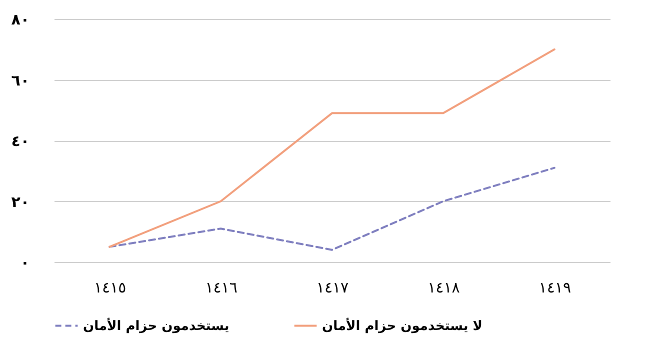 The height and width of the screenshot is (357, 650). What do you see at coordinates (402, 325) in the screenshot?
I see `legend-label: لا يستخدمون حزام الأمان` at bounding box center [402, 325].